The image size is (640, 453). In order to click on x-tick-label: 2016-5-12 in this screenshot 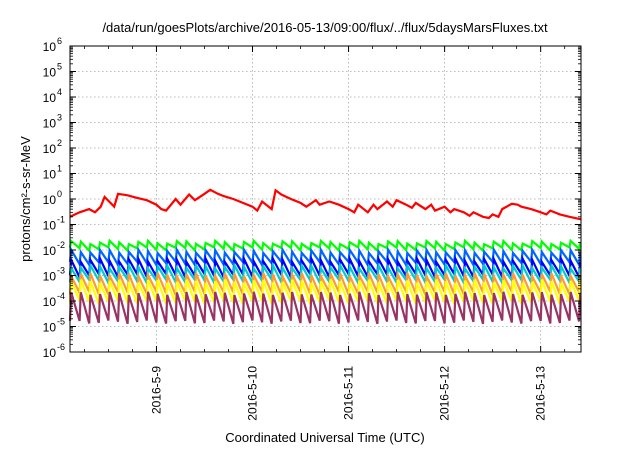, I will do `click(445, 393)`.